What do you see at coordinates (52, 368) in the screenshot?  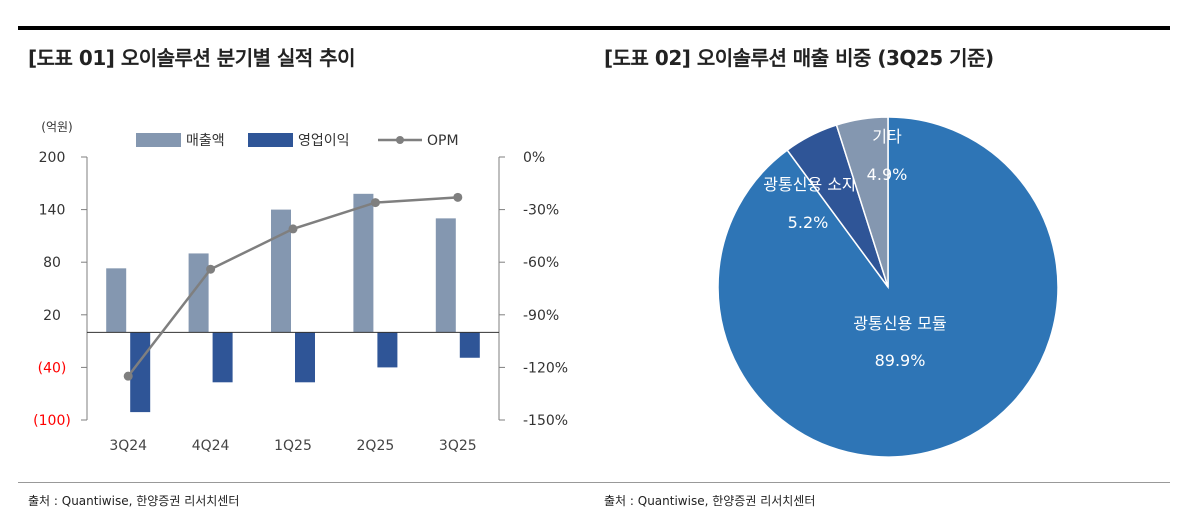 I see `y-tick-label-left: (40)` at bounding box center [52, 368].